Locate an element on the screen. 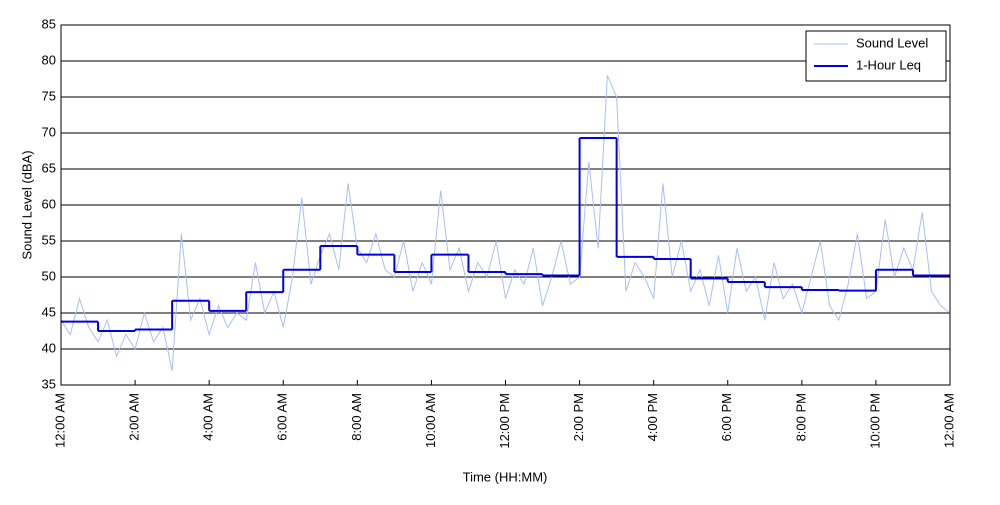 The width and height of the screenshot is (1000, 505). x-tick-label: 10:00 PM is located at coordinates (874, 421).